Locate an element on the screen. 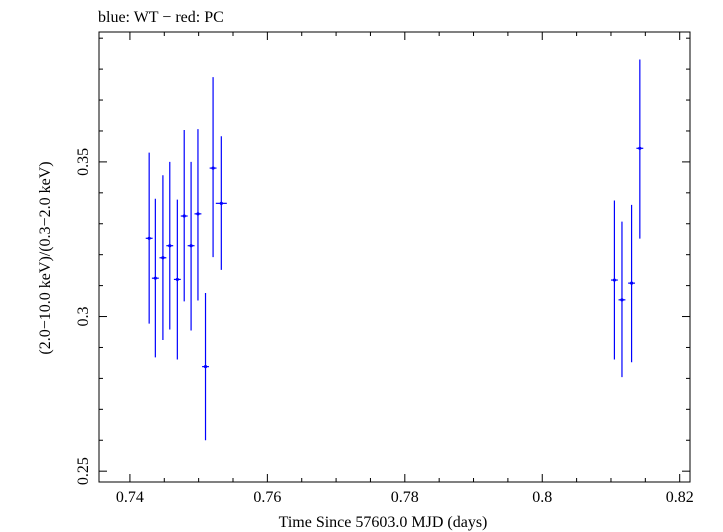  x-tick-label: 0.8 is located at coordinates (542, 497).